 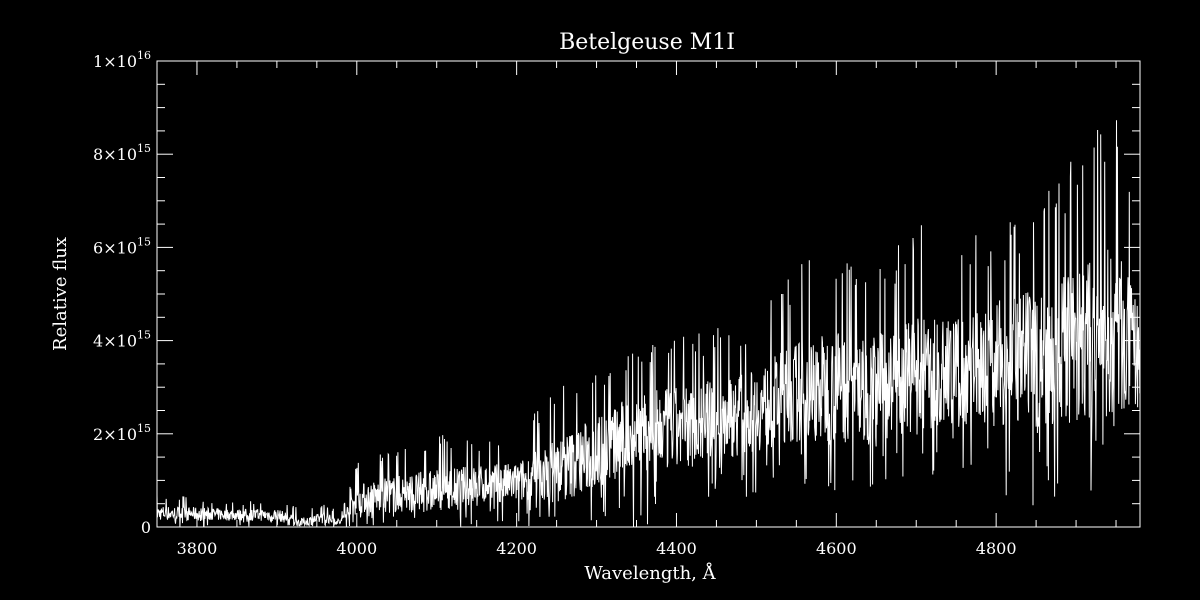 What do you see at coordinates (836, 548) in the screenshot?
I see `x-tick-label: 4600` at bounding box center [836, 548].